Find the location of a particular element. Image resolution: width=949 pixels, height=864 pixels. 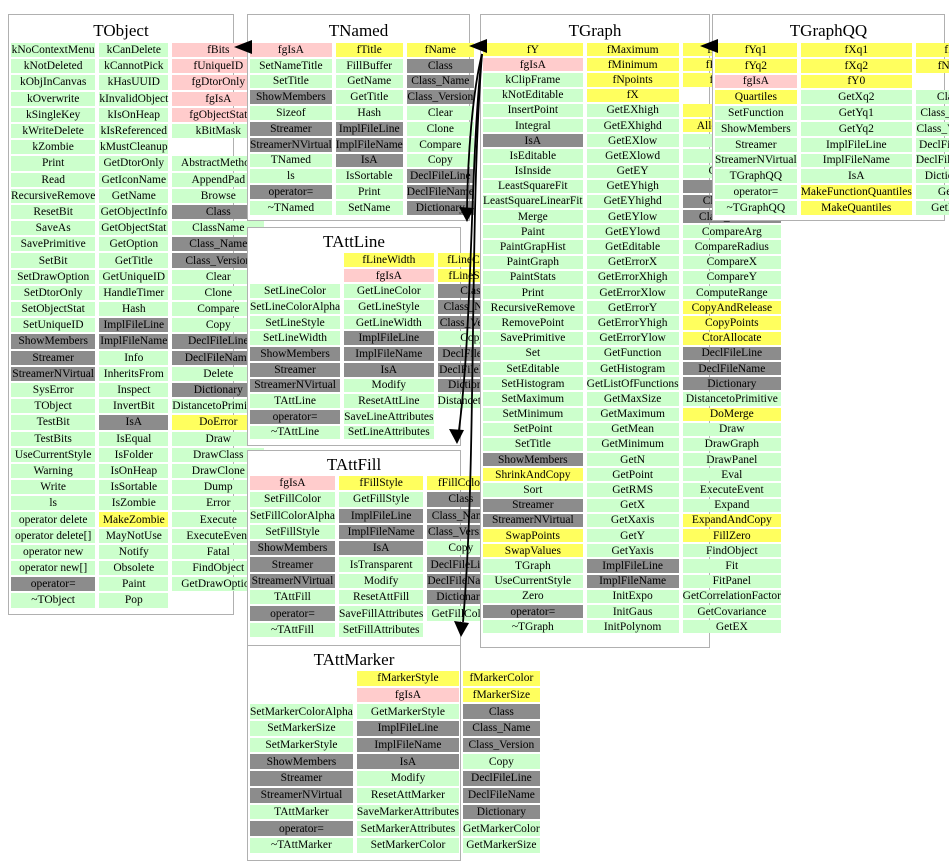

member-hash: Hash is located at coordinates (369, 113).